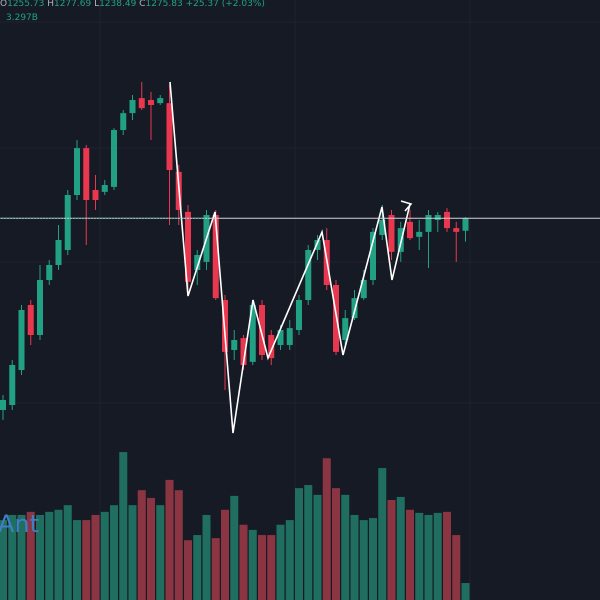 The height and width of the screenshot is (600, 600). What do you see at coordinates (225, 4) in the screenshot?
I see `change: +25.37 (+2.03%)` at bounding box center [225, 4].